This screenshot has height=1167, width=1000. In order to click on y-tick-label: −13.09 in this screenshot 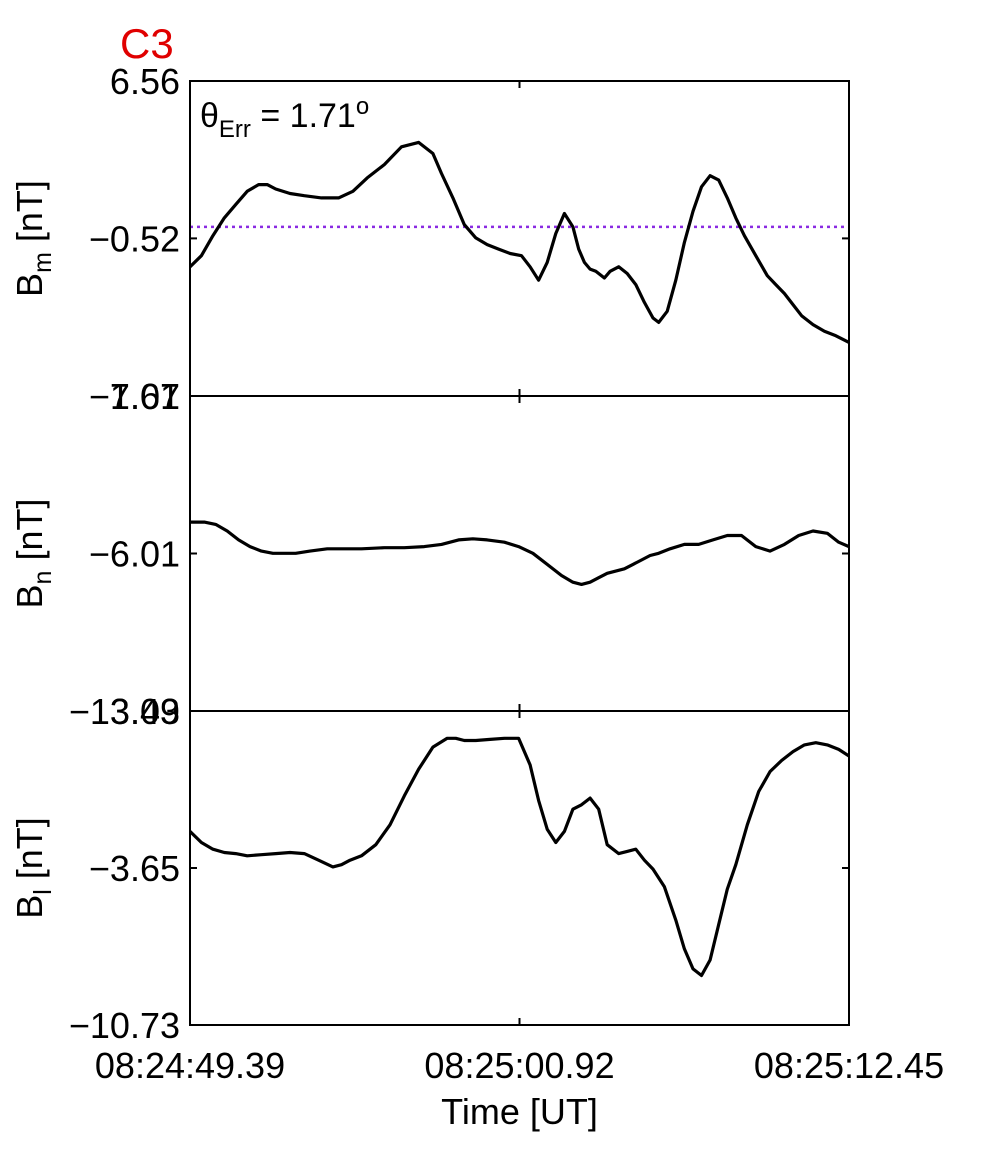, I will do `click(124, 711)`.